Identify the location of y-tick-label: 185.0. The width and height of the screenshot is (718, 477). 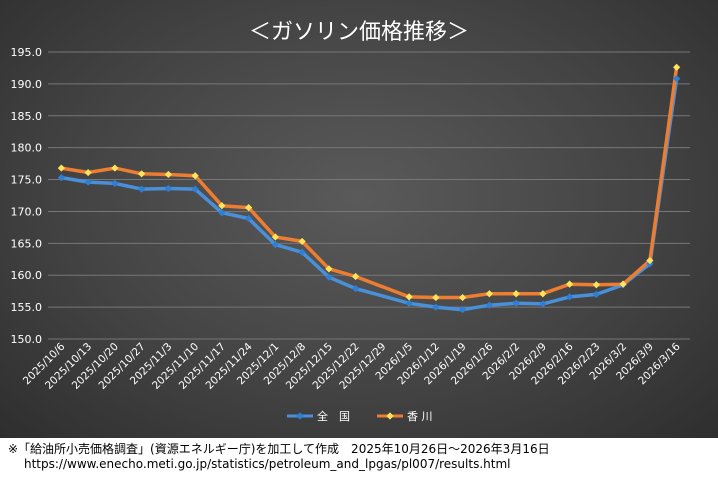
(27, 116).